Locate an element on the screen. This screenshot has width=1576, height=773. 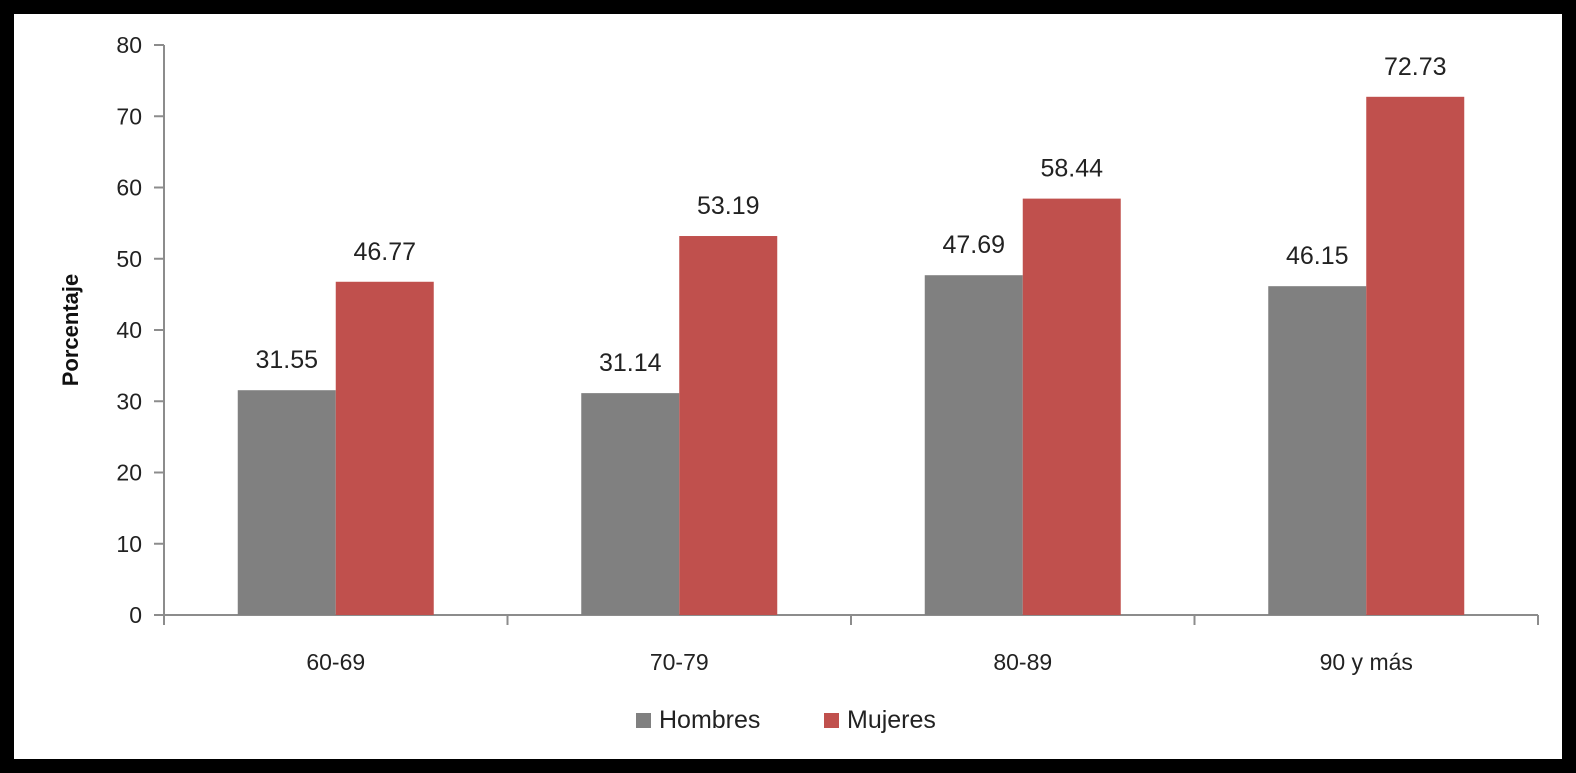
x-tick-label: 70-79 is located at coordinates (679, 662).